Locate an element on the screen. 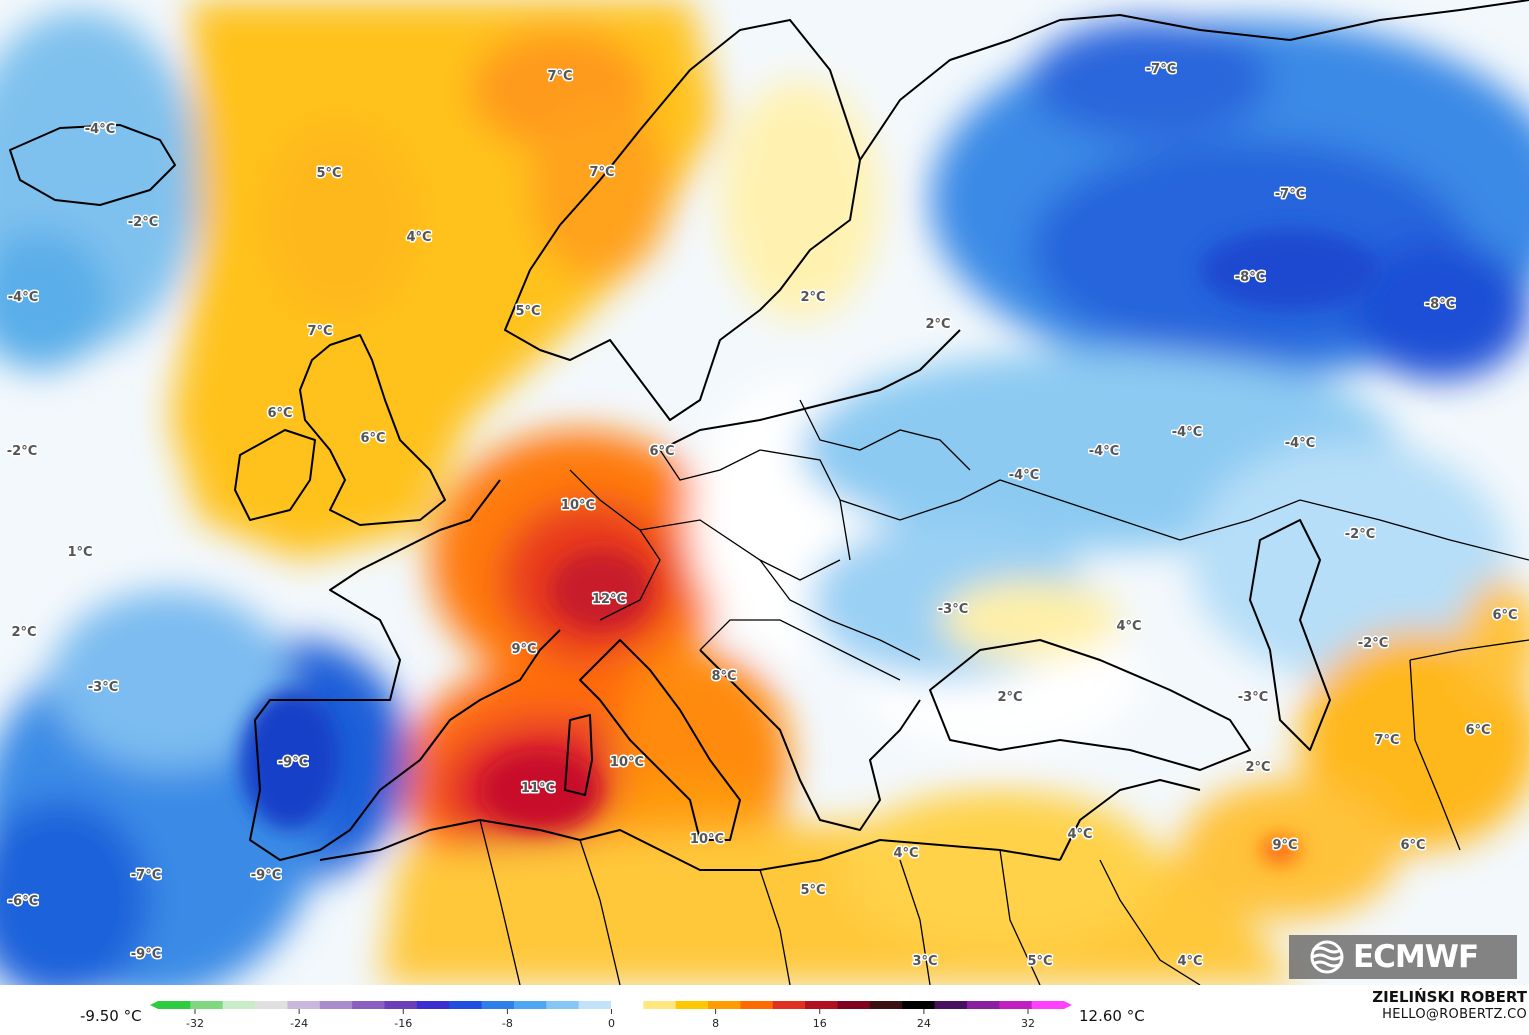  colorbar-tick-label: 16 is located at coordinates (820, 1023).